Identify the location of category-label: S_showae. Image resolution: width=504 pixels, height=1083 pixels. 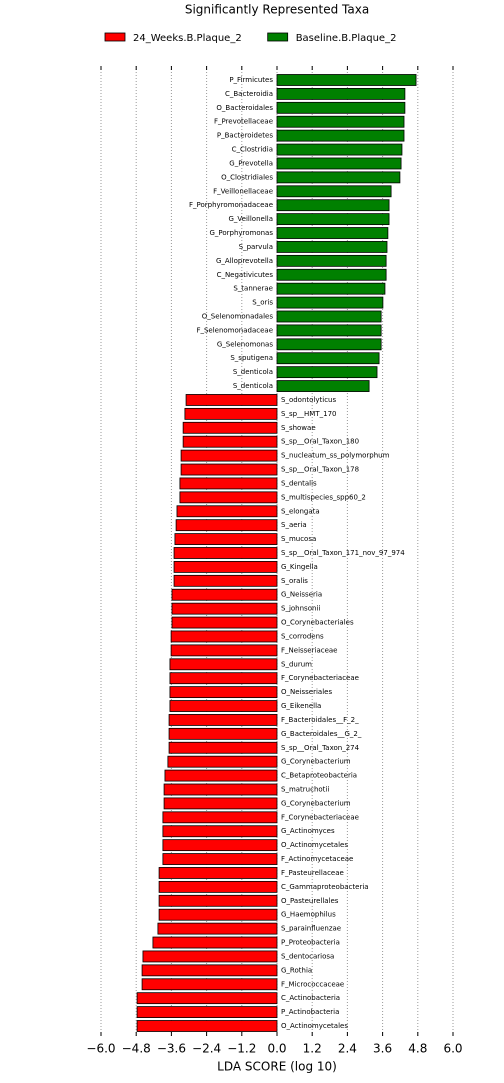
(298, 428).